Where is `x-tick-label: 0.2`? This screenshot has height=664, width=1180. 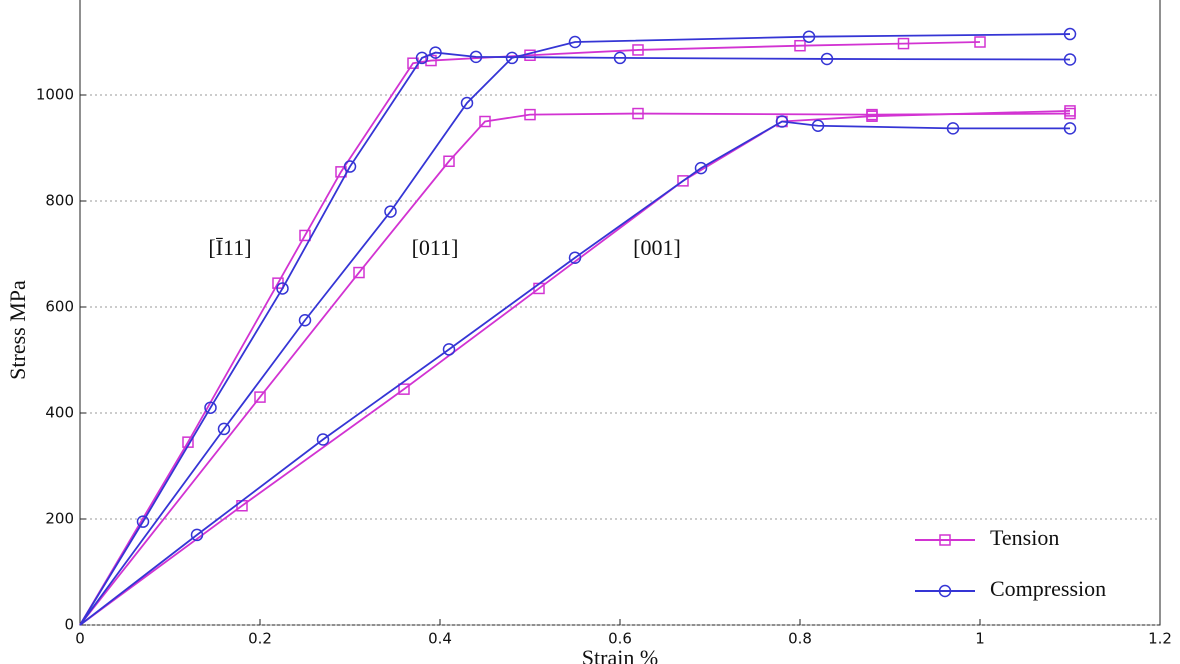
x-tick-label: 0.2 is located at coordinates (260, 639).